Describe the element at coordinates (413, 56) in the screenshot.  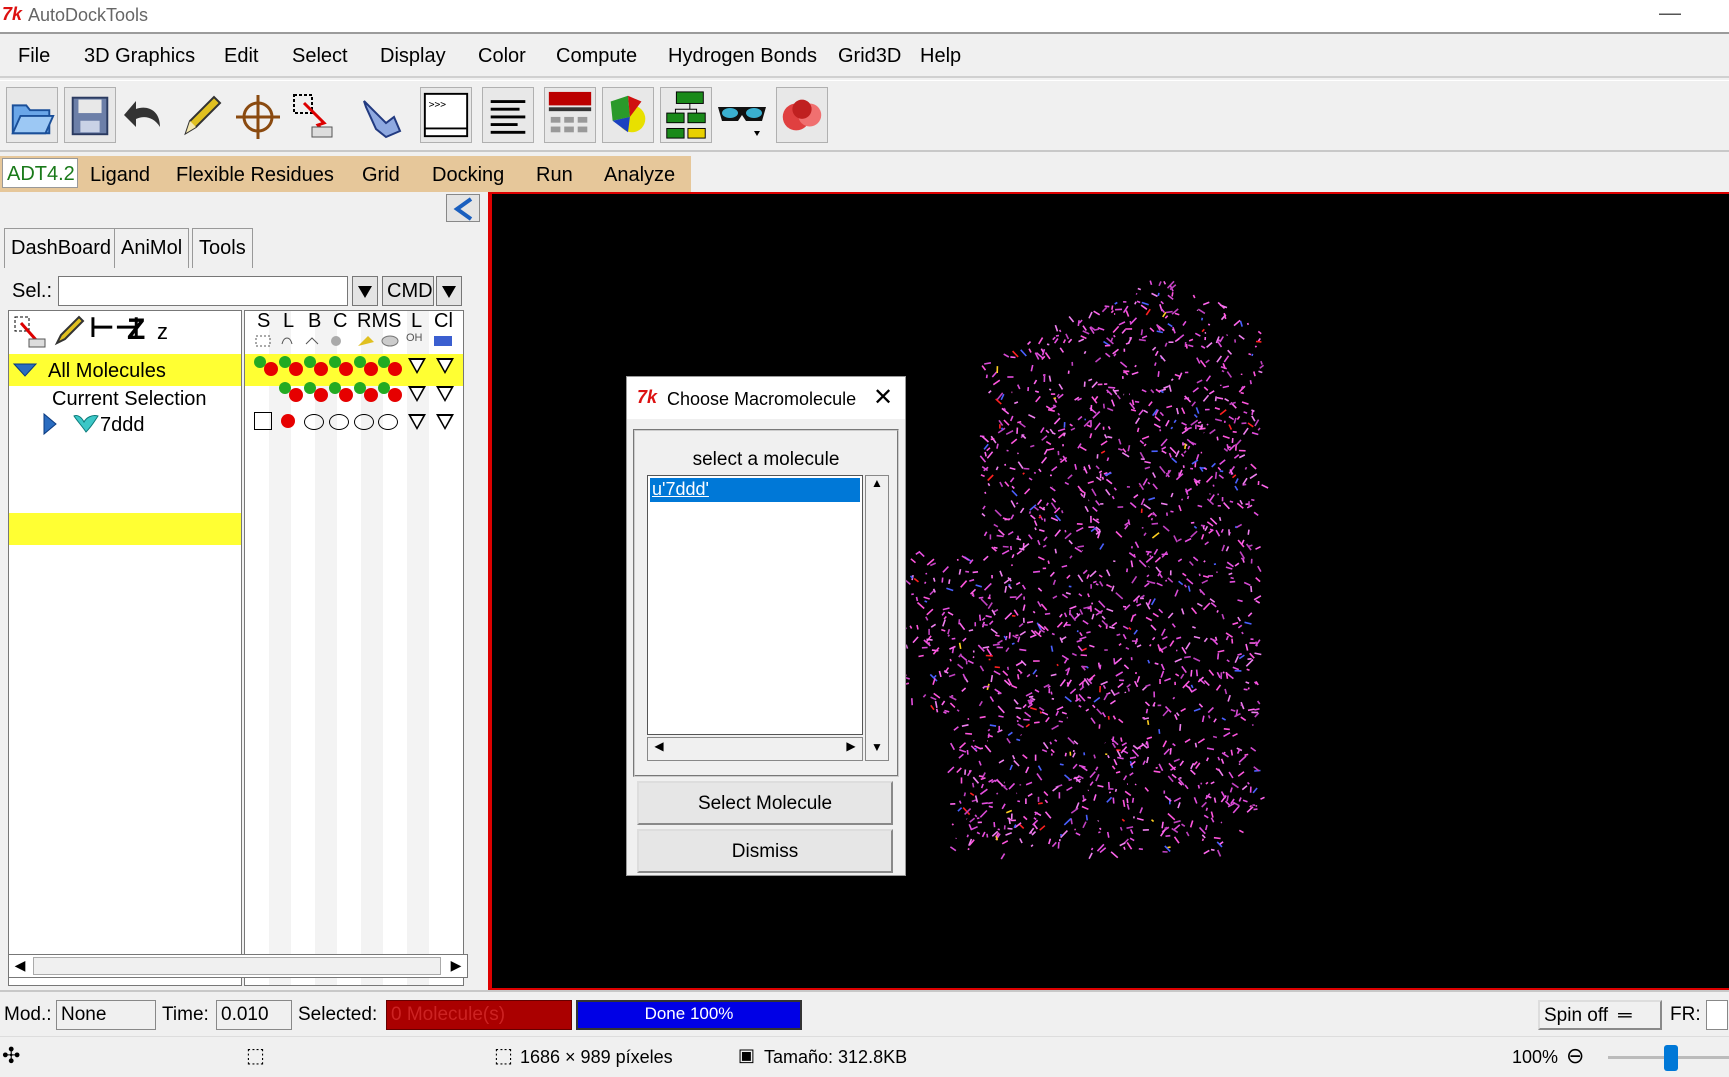
I see `menu-display: Display` at that location.